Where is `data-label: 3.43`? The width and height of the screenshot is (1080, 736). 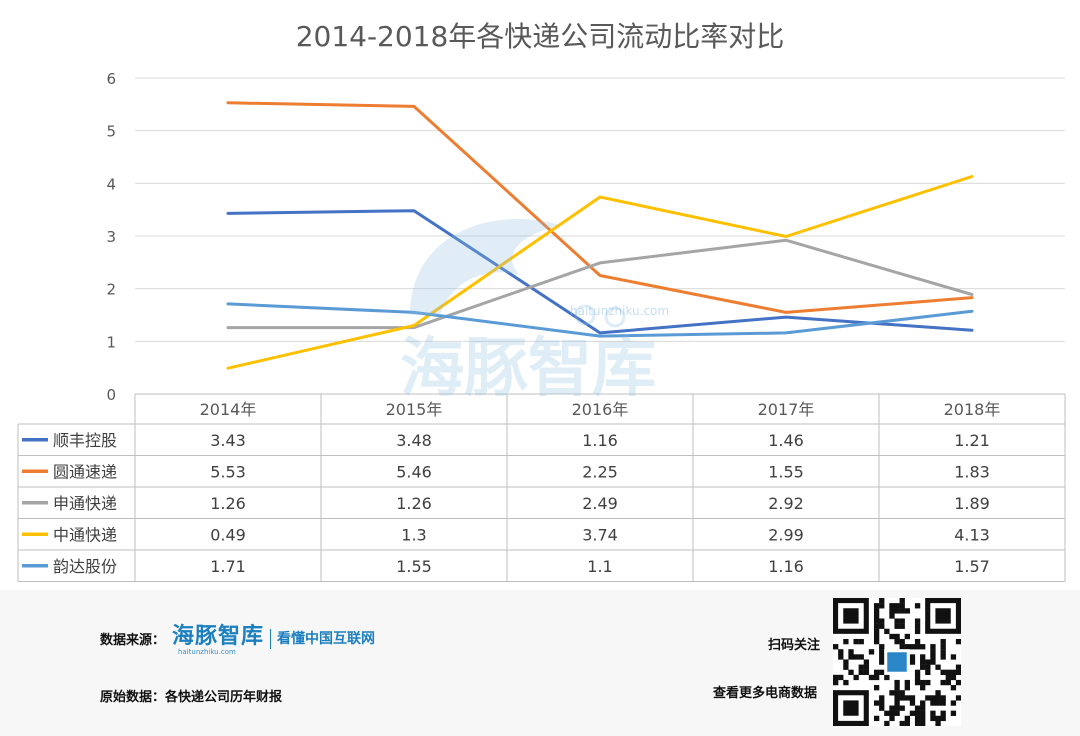
data-label: 3.43 is located at coordinates (228, 440).